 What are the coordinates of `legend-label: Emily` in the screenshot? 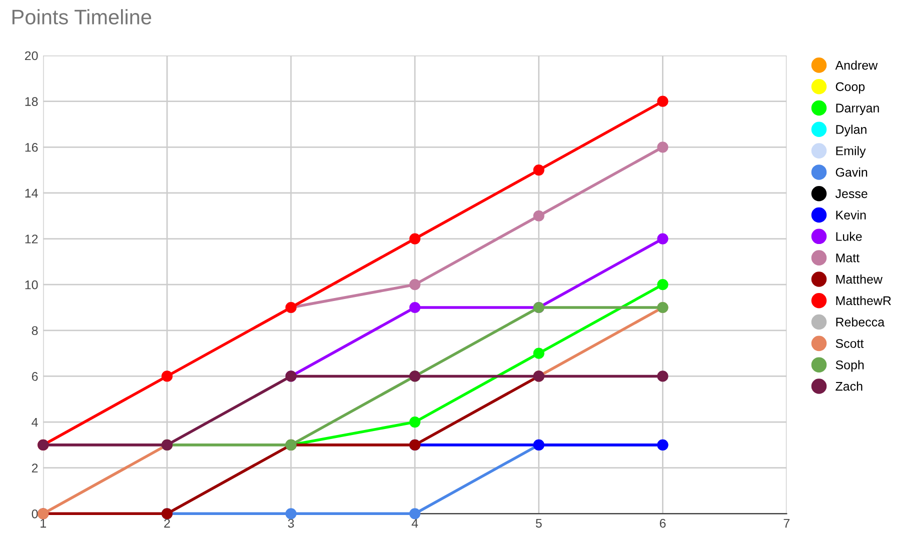 It's located at (851, 152).